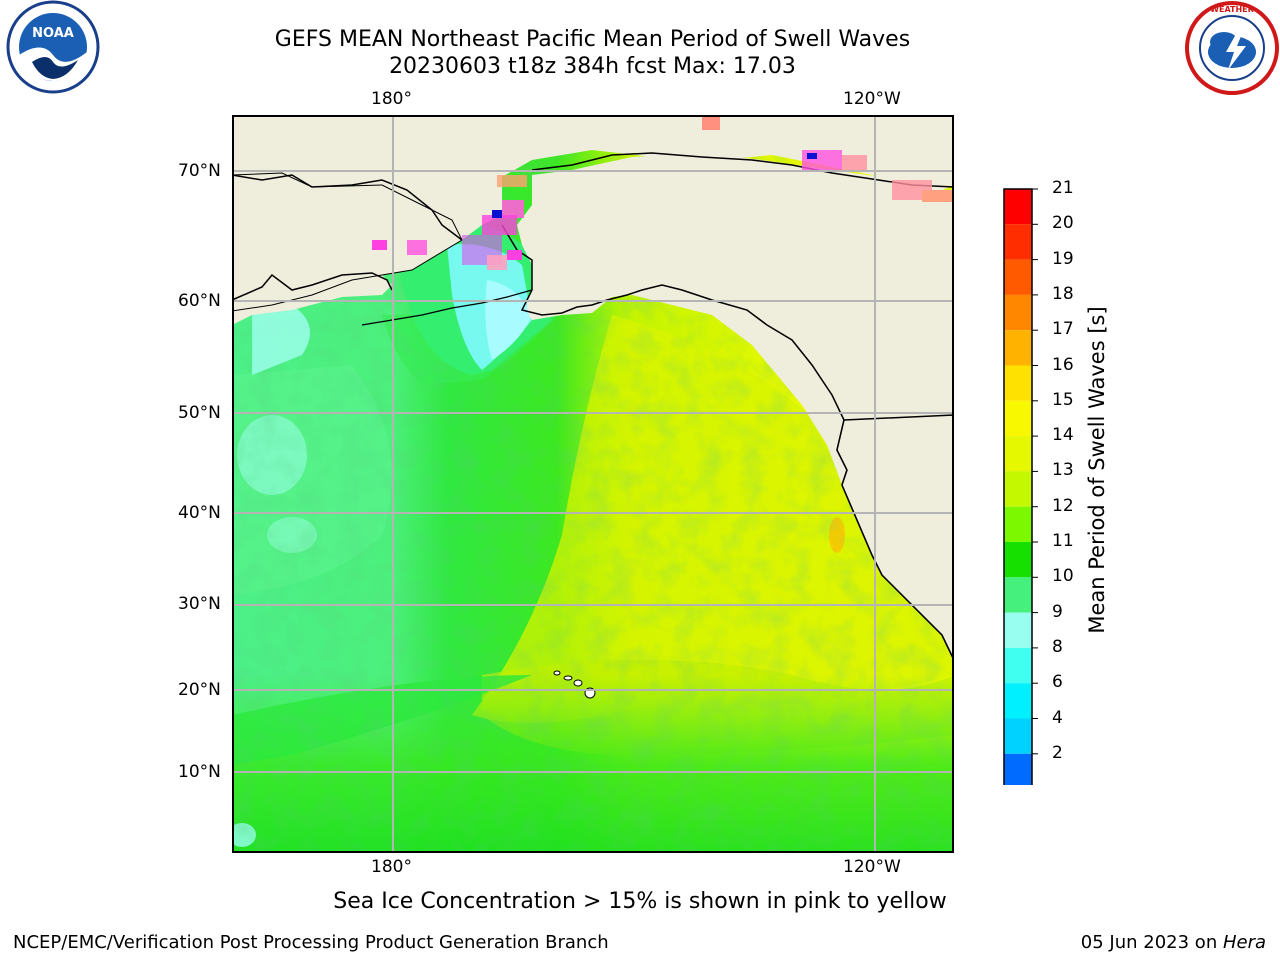  I want to click on colorbar-frame, so click(1018, 486).